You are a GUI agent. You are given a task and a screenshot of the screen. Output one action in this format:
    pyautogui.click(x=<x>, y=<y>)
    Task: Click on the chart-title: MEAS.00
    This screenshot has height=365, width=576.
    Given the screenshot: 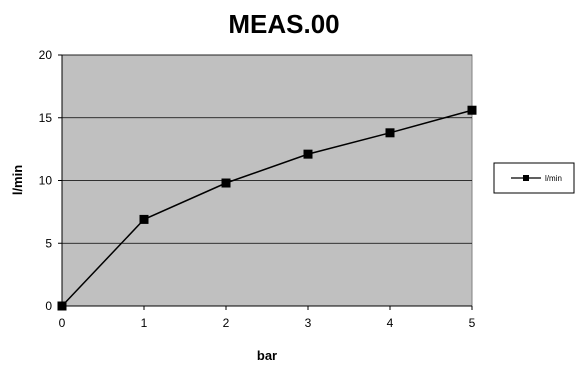 What is the action you would take?
    pyautogui.click(x=283, y=24)
    